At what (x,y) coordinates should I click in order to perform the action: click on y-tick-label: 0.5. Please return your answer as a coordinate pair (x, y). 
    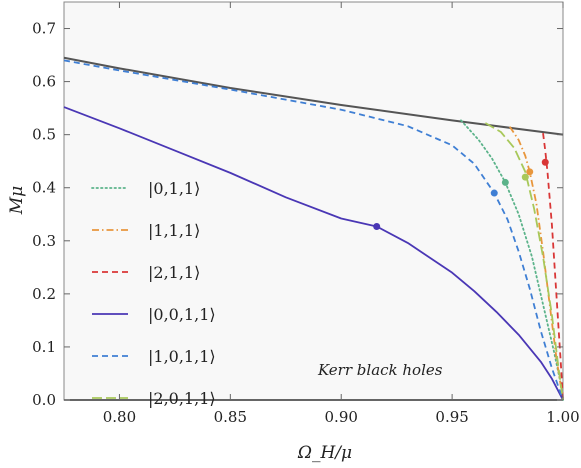
    Looking at the image, I should click on (44, 135).